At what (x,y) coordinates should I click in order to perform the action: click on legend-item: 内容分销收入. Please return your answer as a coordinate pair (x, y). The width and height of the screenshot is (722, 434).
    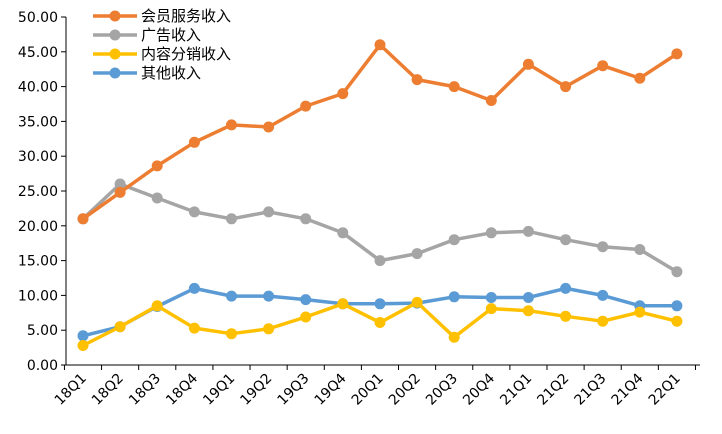
    Looking at the image, I should click on (162, 54).